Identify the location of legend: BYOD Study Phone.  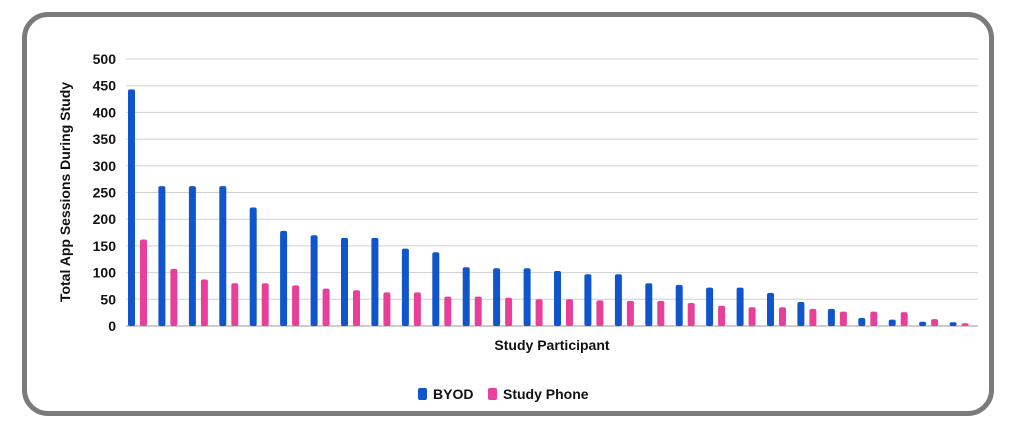
(503, 394).